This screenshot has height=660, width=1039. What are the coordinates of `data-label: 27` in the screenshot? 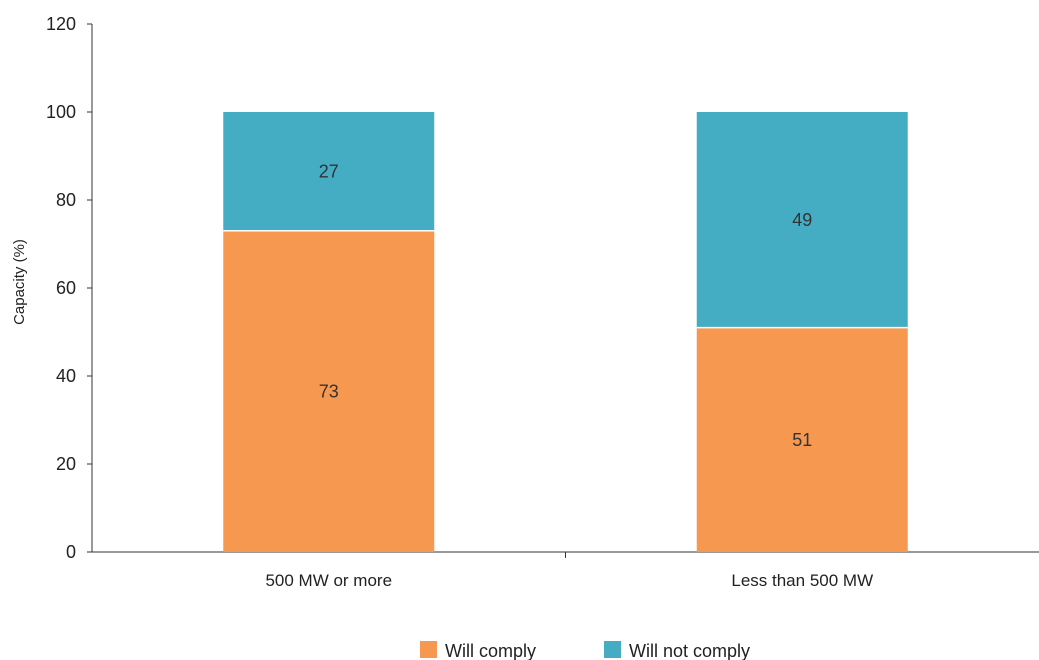 It's located at (329, 171).